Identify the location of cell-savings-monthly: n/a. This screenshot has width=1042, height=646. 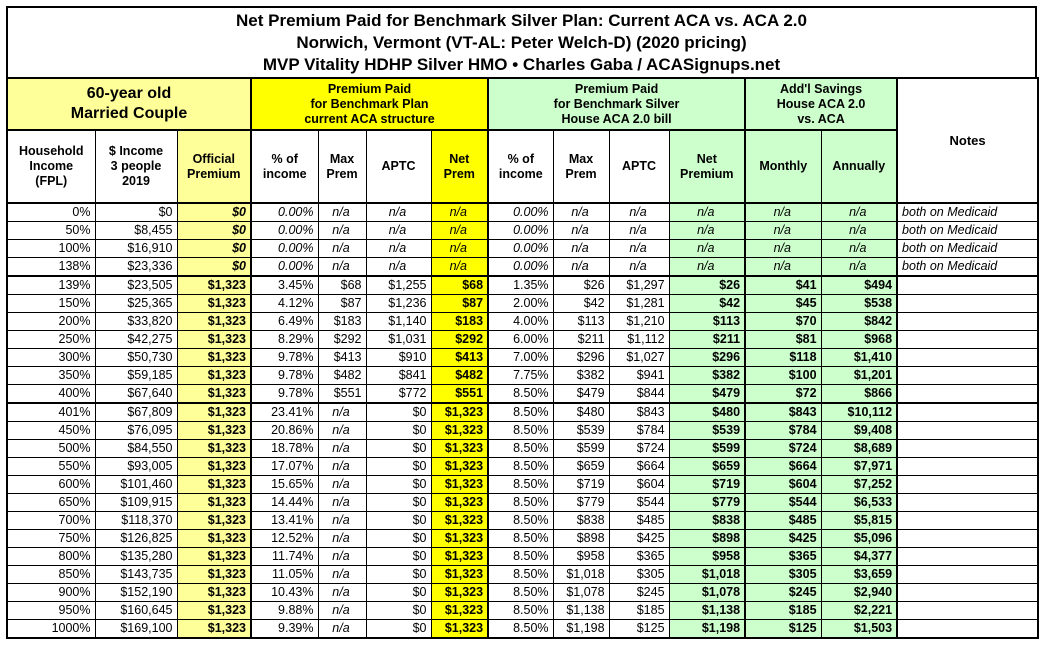
(783, 248).